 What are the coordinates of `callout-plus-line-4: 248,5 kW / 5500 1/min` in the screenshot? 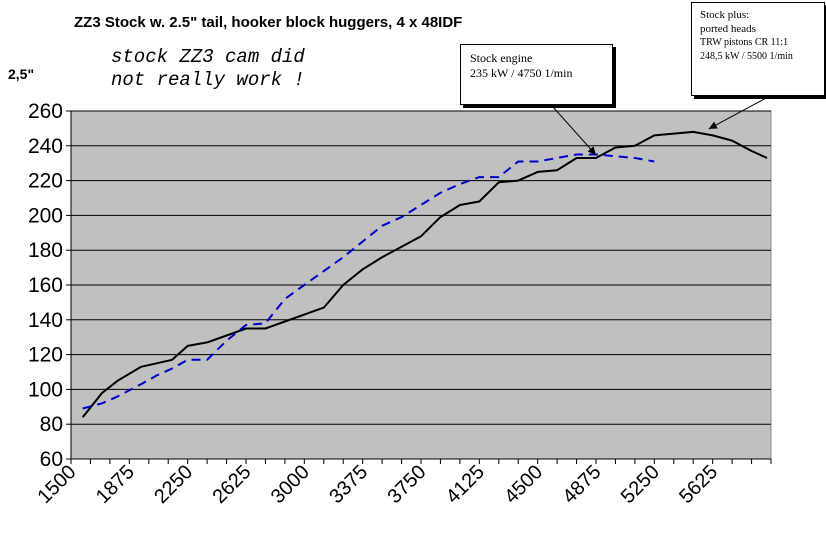 It's located at (746, 56).